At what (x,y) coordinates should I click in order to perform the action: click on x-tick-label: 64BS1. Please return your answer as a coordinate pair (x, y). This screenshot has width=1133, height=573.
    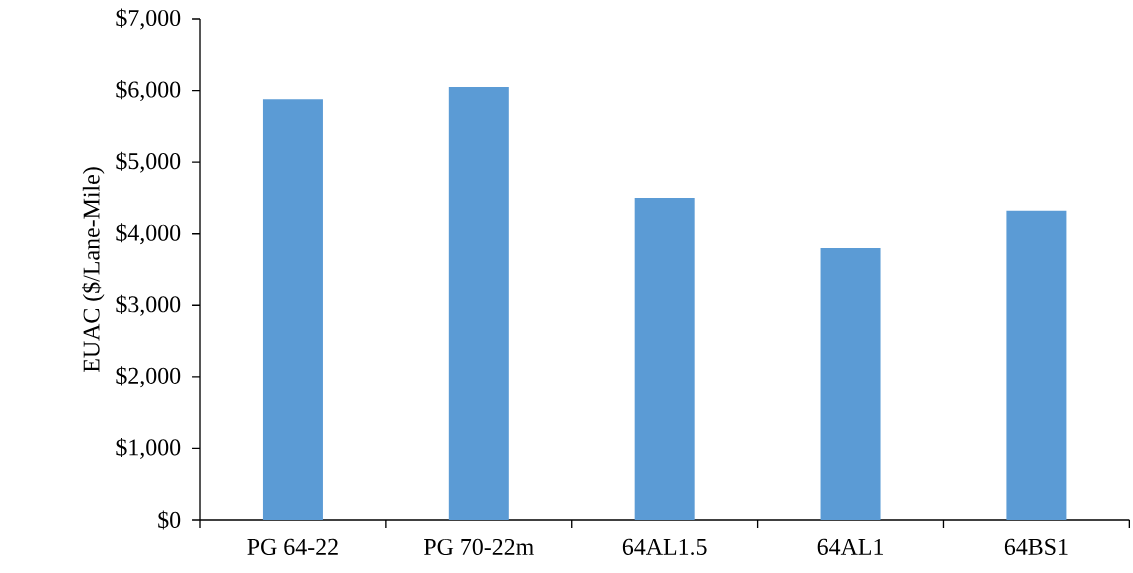
    Looking at the image, I should click on (1036, 546).